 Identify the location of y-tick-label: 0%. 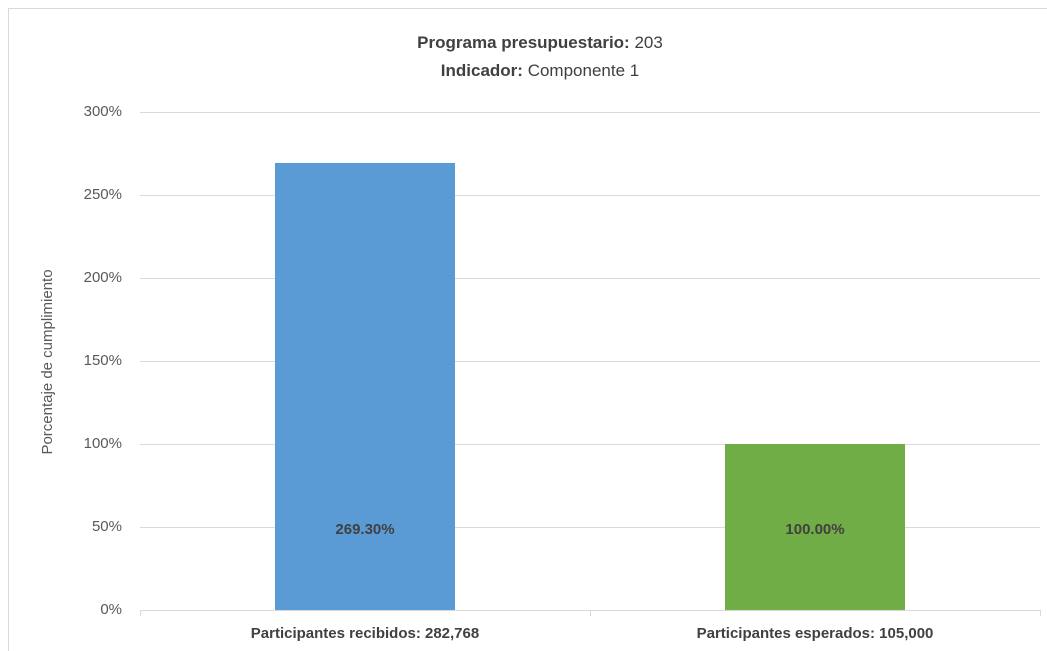
(111, 609).